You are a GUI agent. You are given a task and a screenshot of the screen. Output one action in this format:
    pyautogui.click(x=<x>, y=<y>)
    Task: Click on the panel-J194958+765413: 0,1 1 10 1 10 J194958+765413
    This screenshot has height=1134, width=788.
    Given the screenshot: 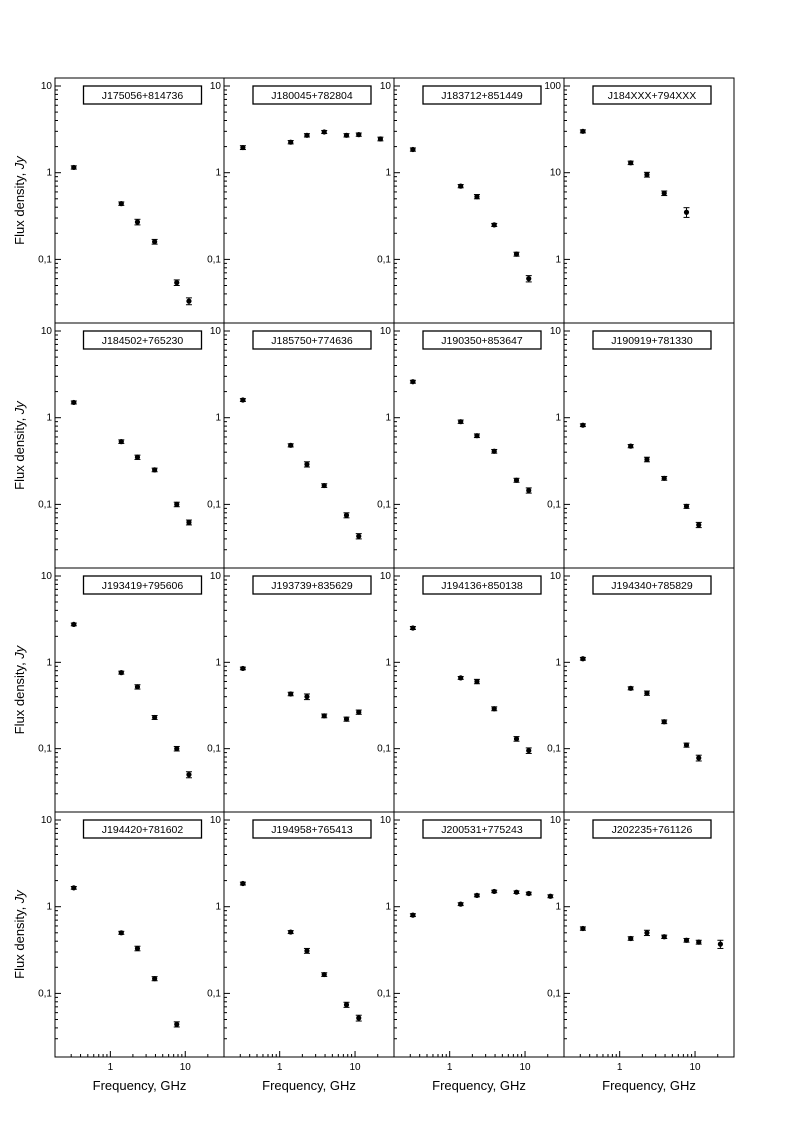 What is the action you would take?
    pyautogui.click(x=301, y=942)
    